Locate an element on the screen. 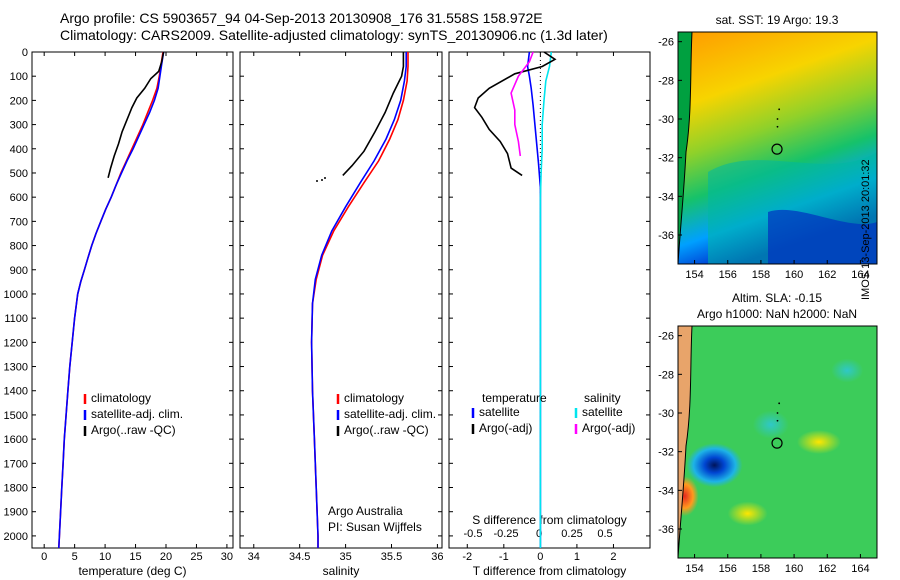 The image size is (900, 580). depth-tick-label: 400 is located at coordinates (19, 150).